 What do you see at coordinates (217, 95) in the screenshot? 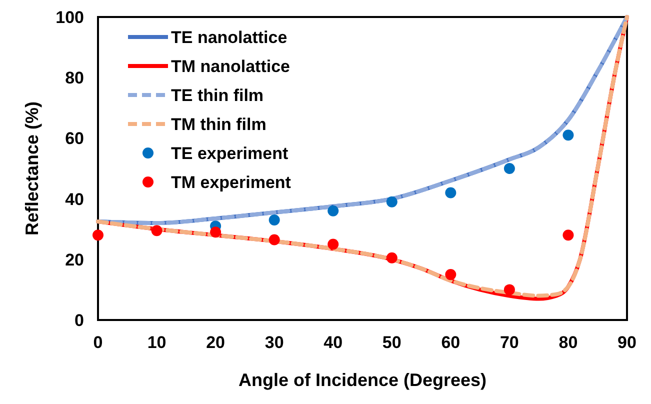
I see `legend-label: TE thin film` at bounding box center [217, 95].